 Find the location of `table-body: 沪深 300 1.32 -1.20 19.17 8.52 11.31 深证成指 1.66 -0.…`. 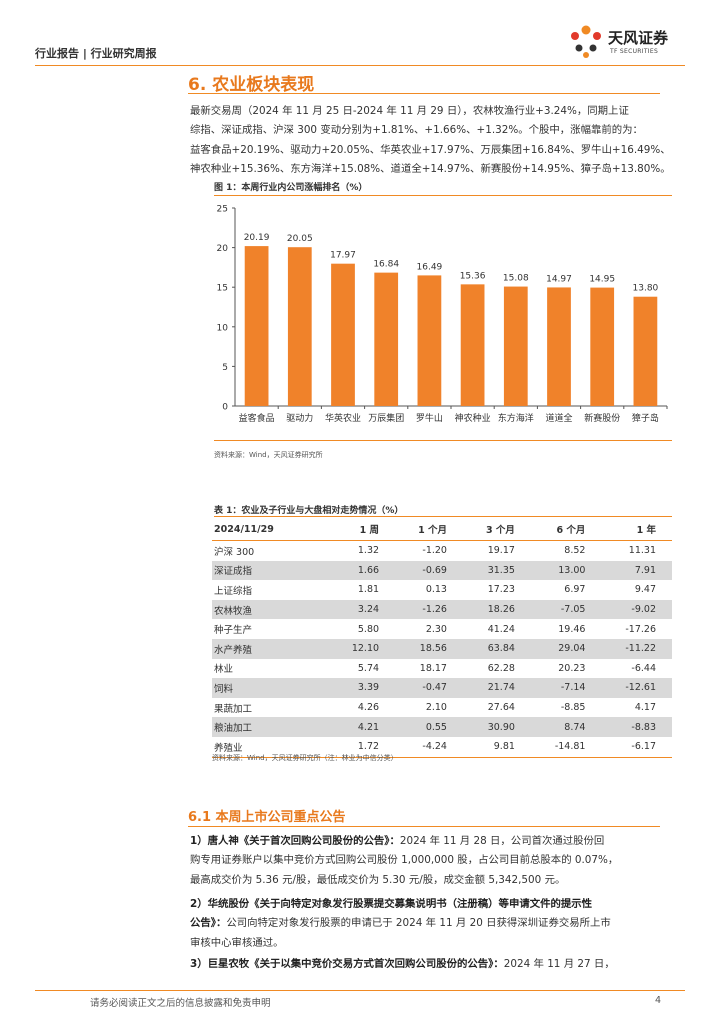

table-body: 沪深 300 1.32 -1.20 19.17 8.52 11.31 深证成指 1.66 -0.… is located at coordinates (442, 649).